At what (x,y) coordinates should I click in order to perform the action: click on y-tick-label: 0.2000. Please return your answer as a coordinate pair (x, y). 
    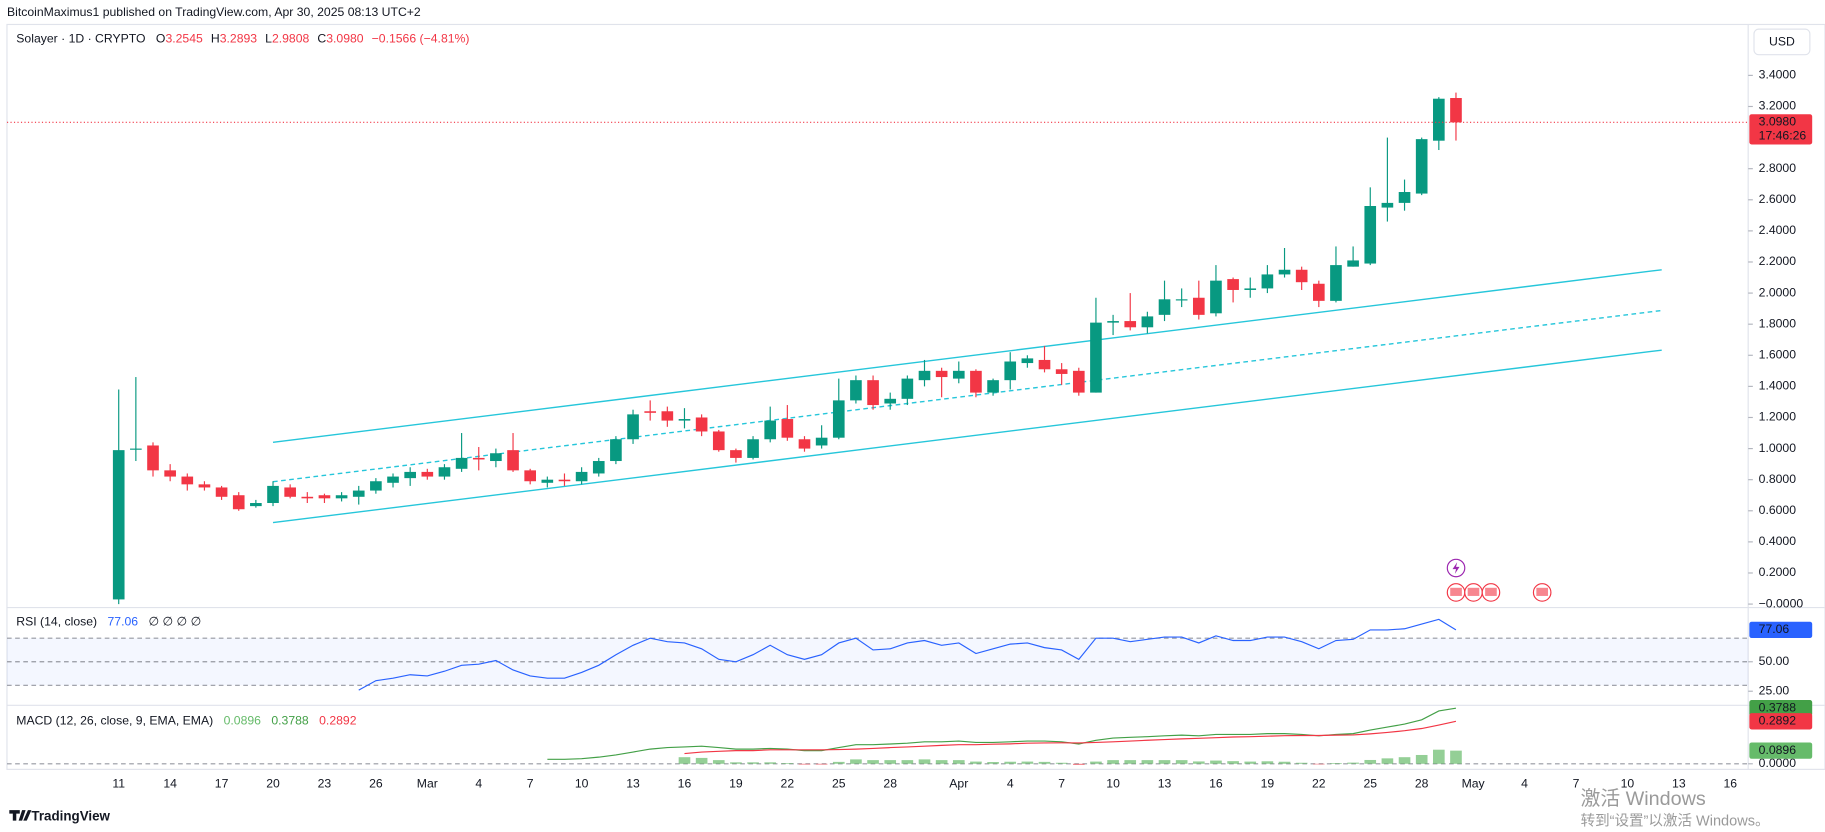
    Looking at the image, I should click on (1778, 572).